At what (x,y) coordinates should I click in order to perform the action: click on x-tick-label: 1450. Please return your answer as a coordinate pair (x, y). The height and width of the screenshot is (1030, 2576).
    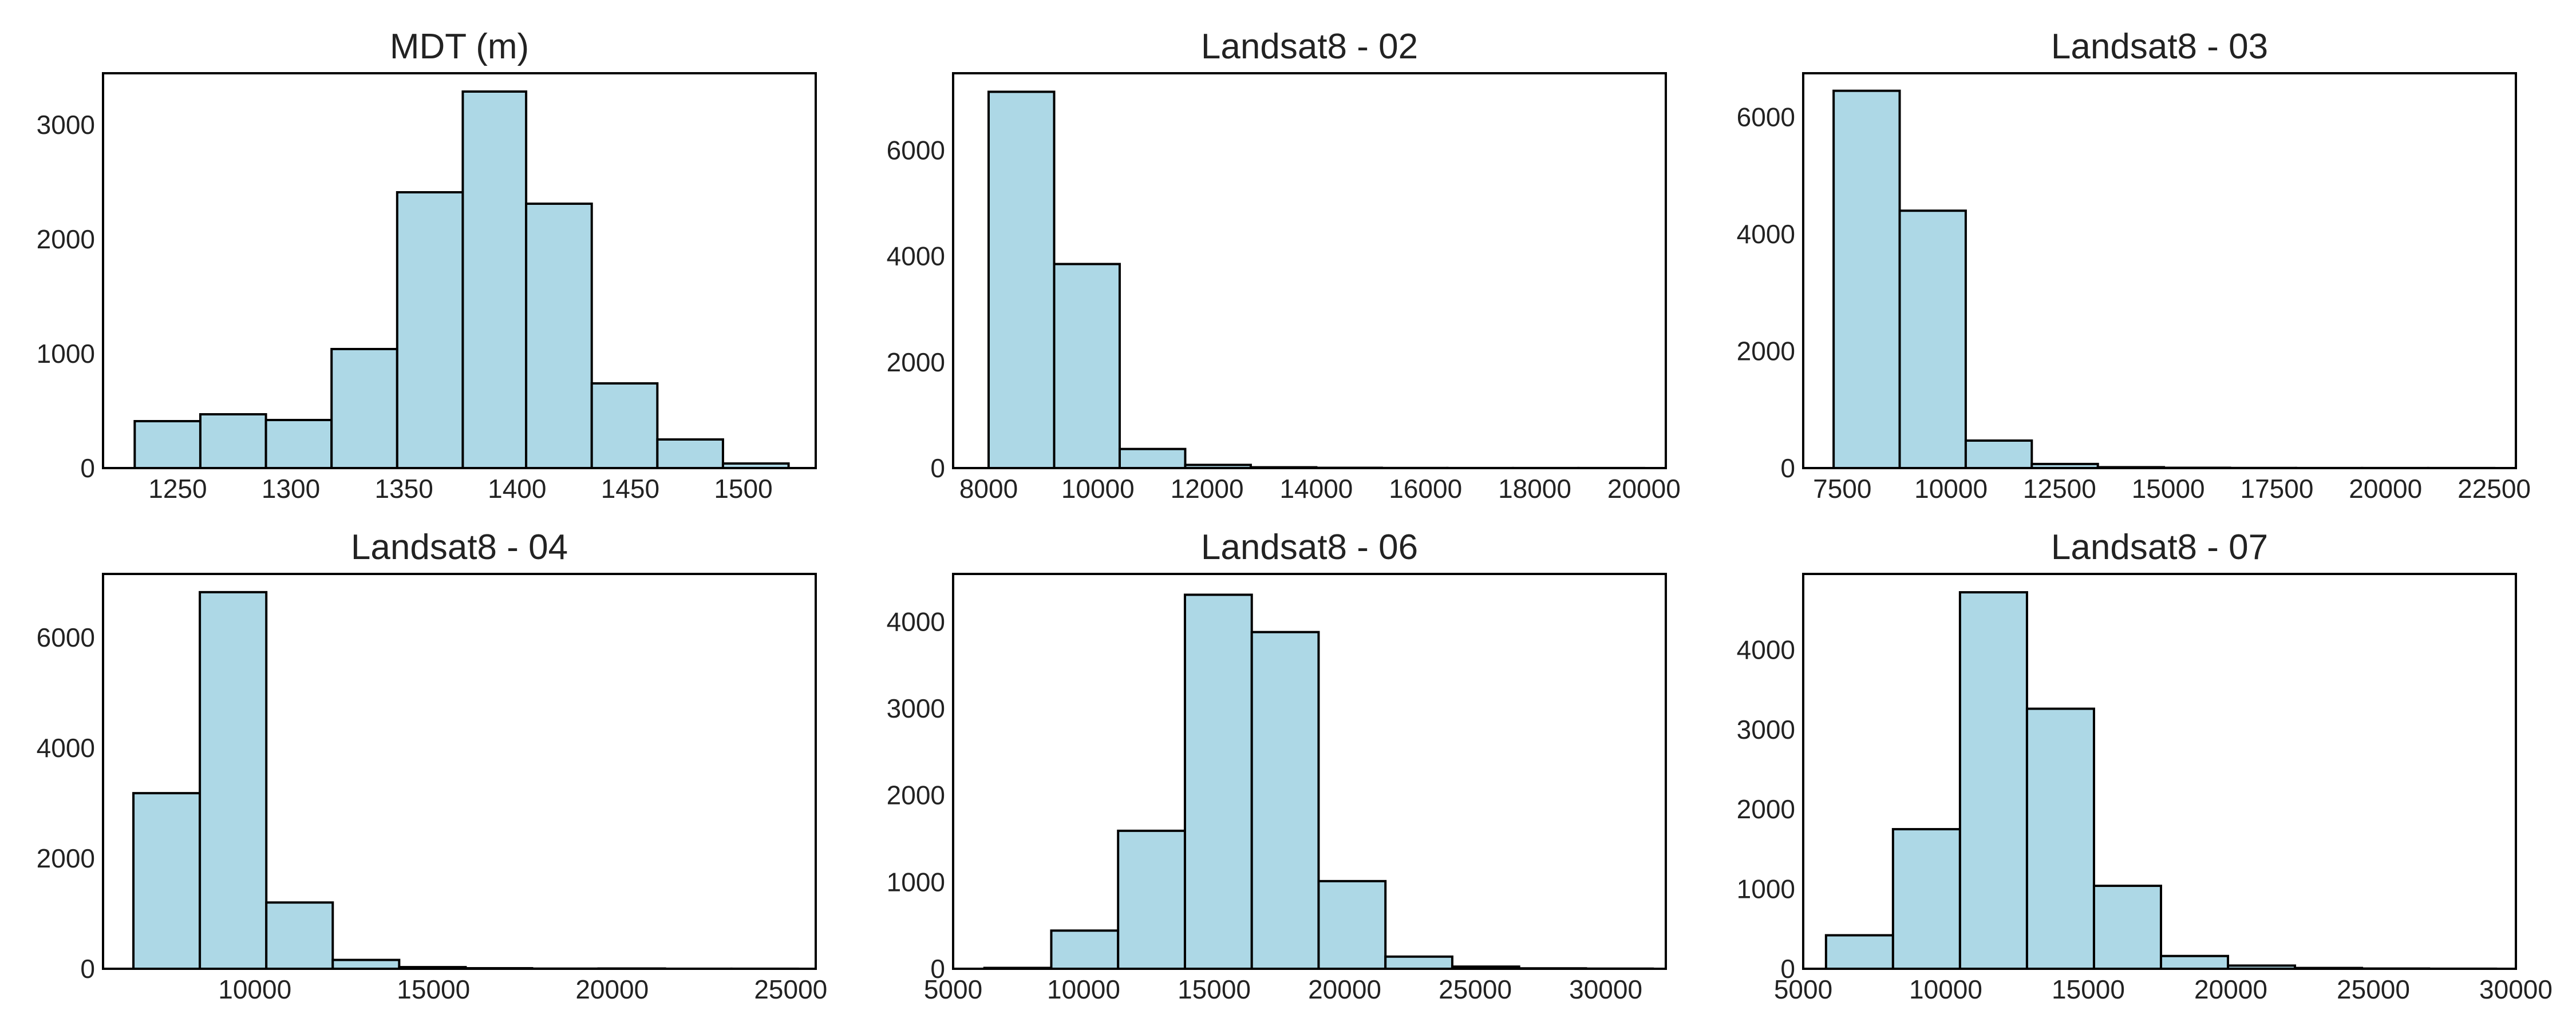
    Looking at the image, I should click on (630, 489).